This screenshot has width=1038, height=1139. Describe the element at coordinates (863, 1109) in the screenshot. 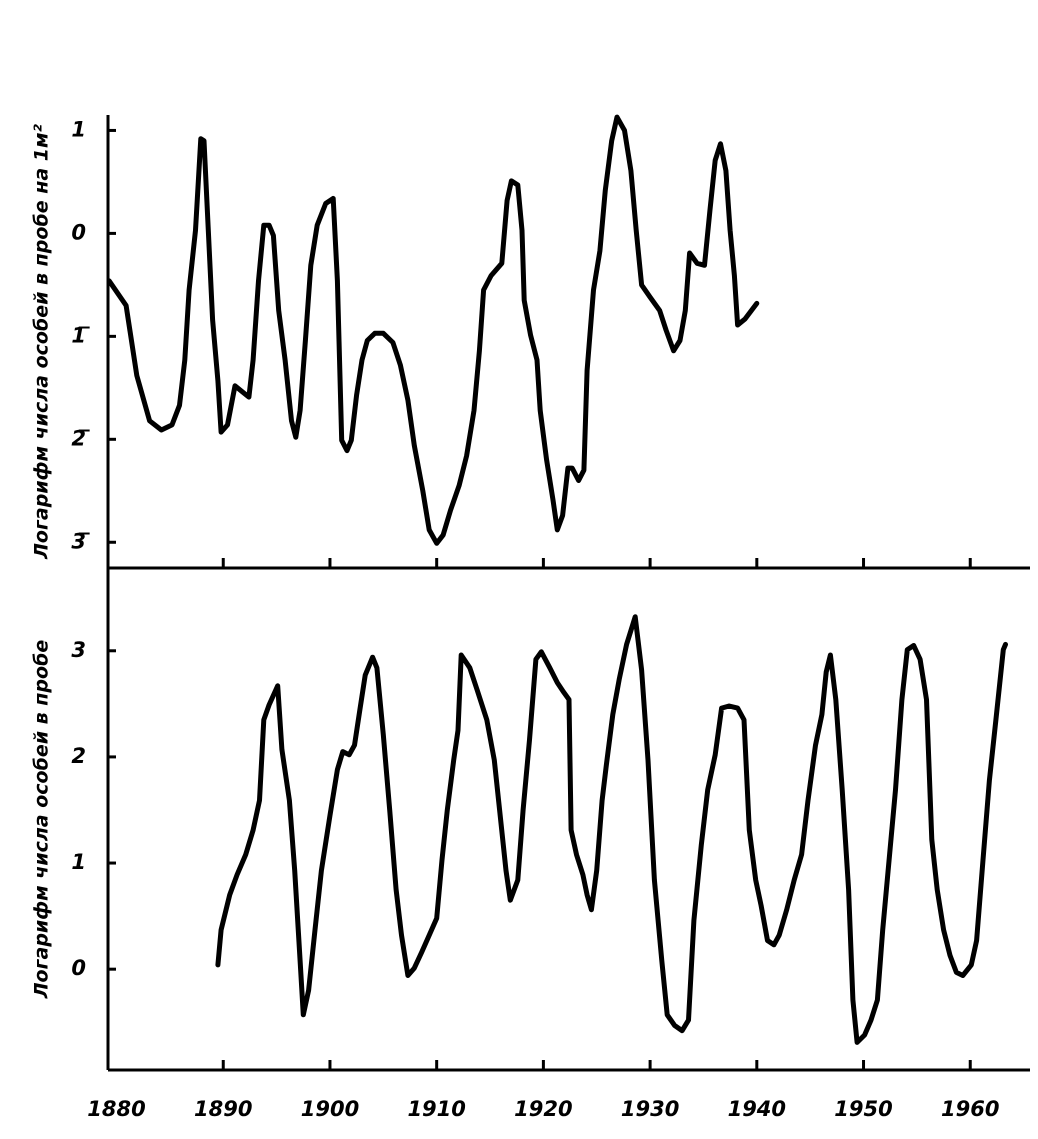

I see `x-tick-label: 1950` at that location.